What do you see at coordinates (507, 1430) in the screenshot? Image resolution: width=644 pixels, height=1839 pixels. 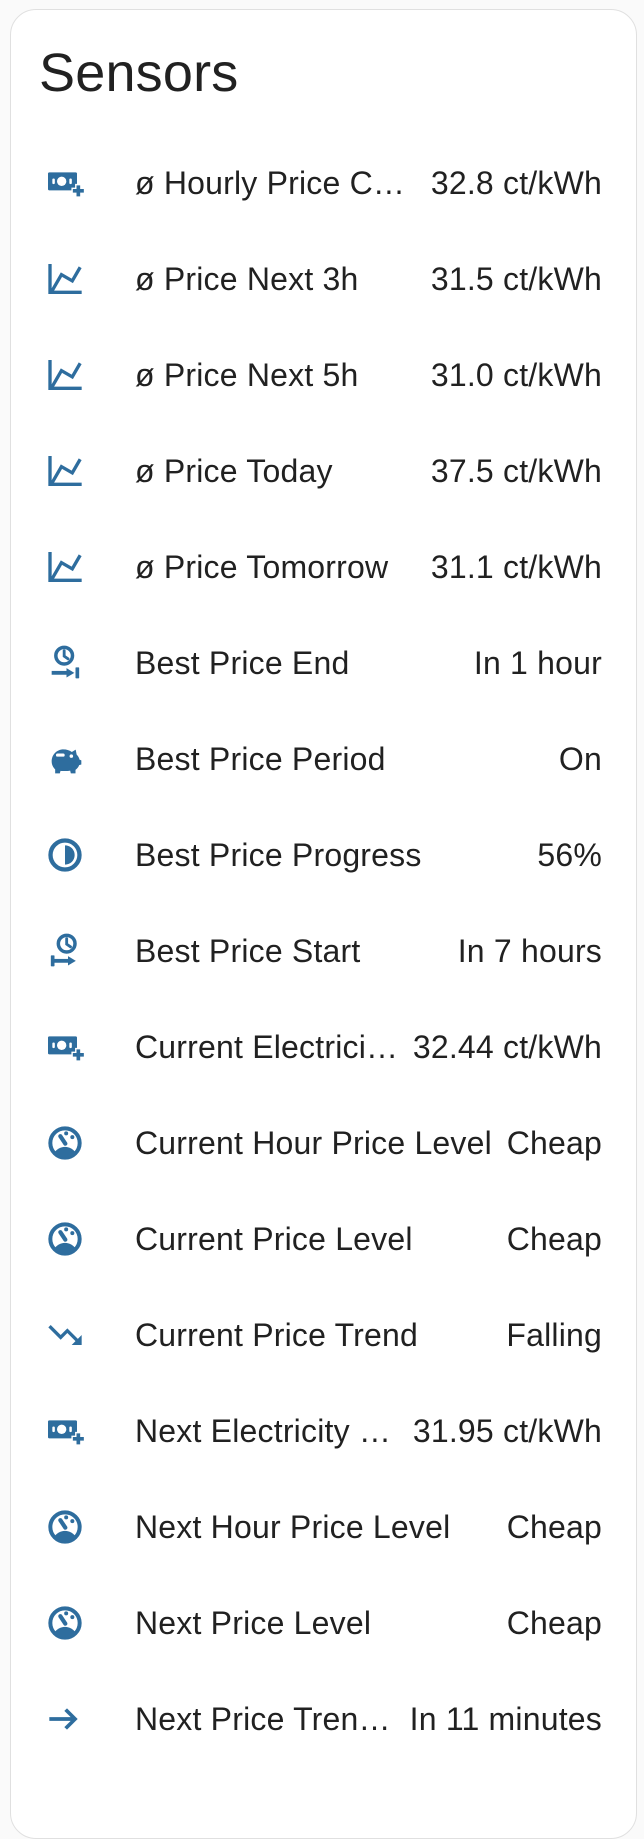 I see `sensor-value: 31.95 ct/kWh` at bounding box center [507, 1430].